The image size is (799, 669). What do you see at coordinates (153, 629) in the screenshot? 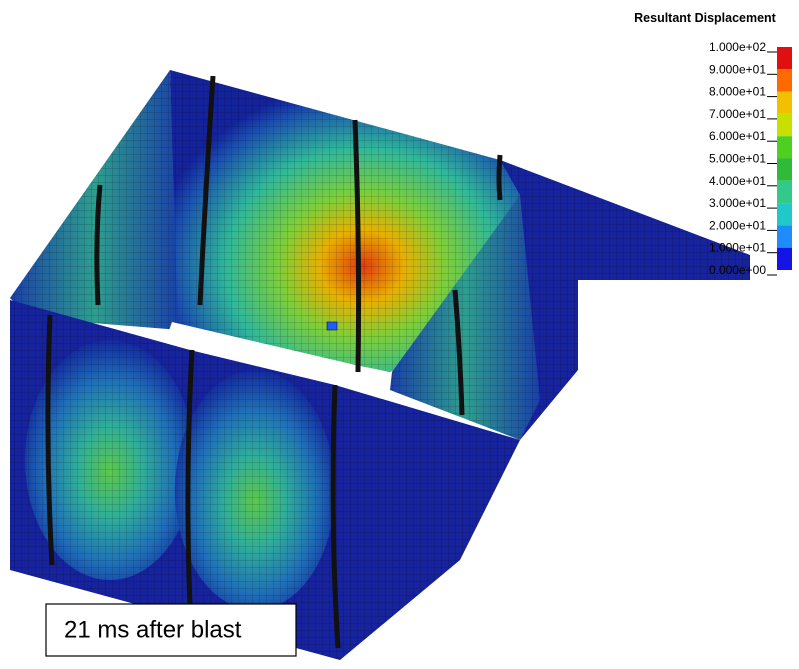
I see `caption: 21 ms after blast` at bounding box center [153, 629].